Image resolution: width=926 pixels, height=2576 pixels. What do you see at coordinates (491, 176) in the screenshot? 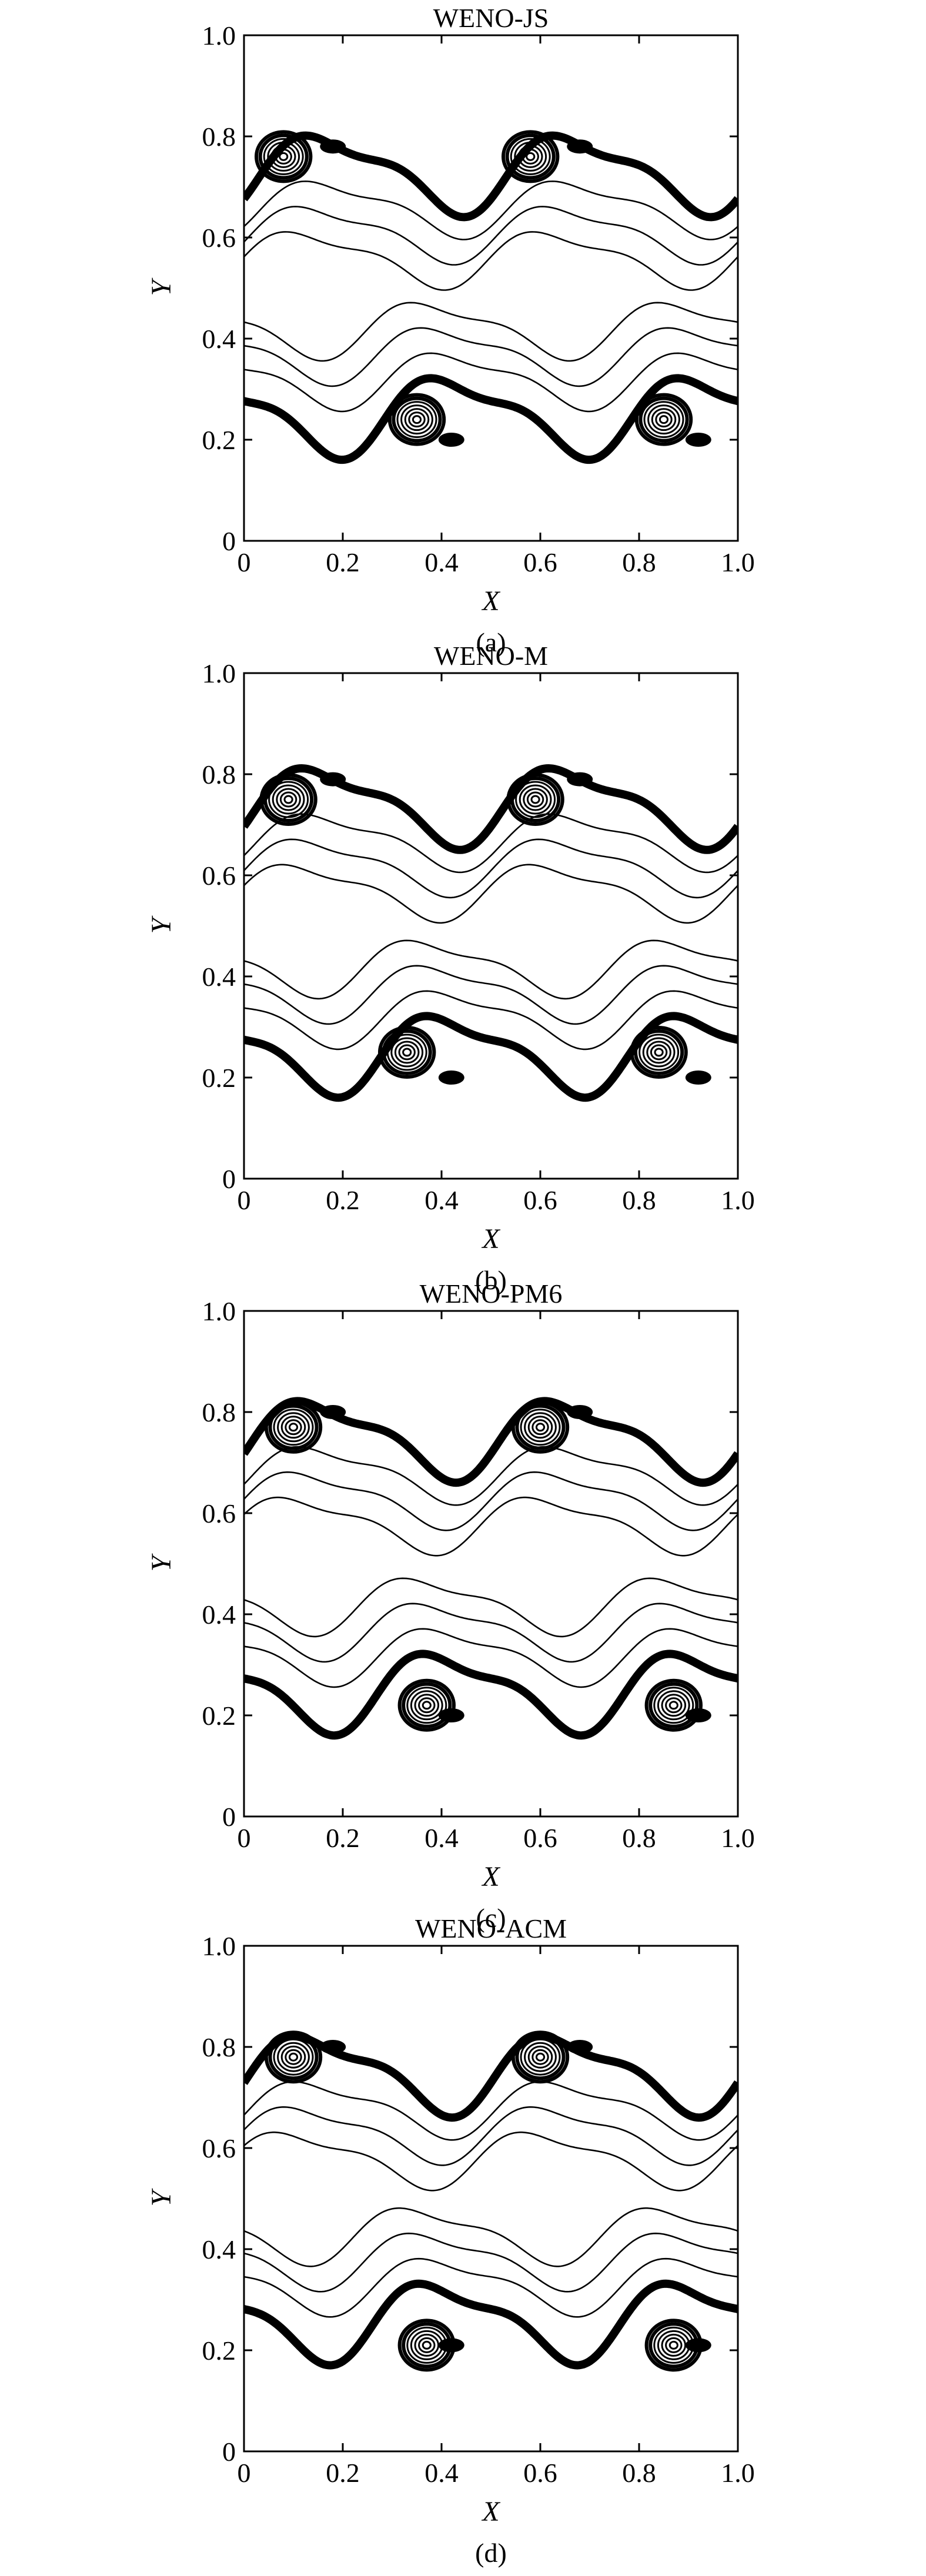
I see `upper-interface-line` at bounding box center [491, 176].